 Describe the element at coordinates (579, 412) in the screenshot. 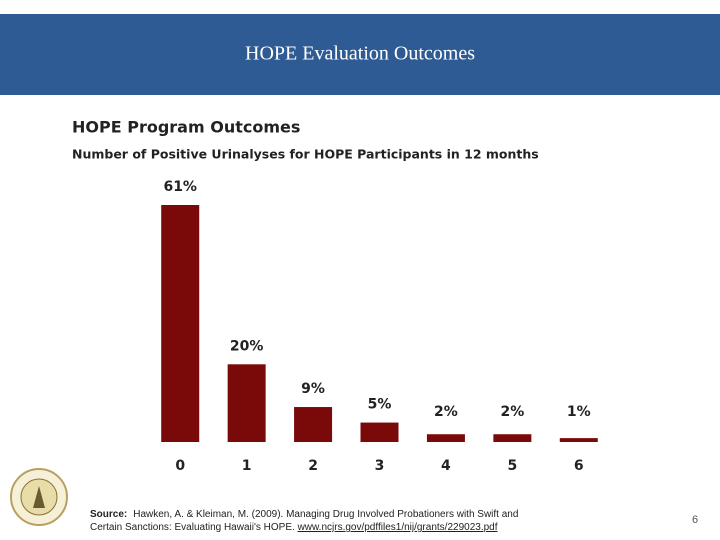

I see `value-label: 1%` at that location.